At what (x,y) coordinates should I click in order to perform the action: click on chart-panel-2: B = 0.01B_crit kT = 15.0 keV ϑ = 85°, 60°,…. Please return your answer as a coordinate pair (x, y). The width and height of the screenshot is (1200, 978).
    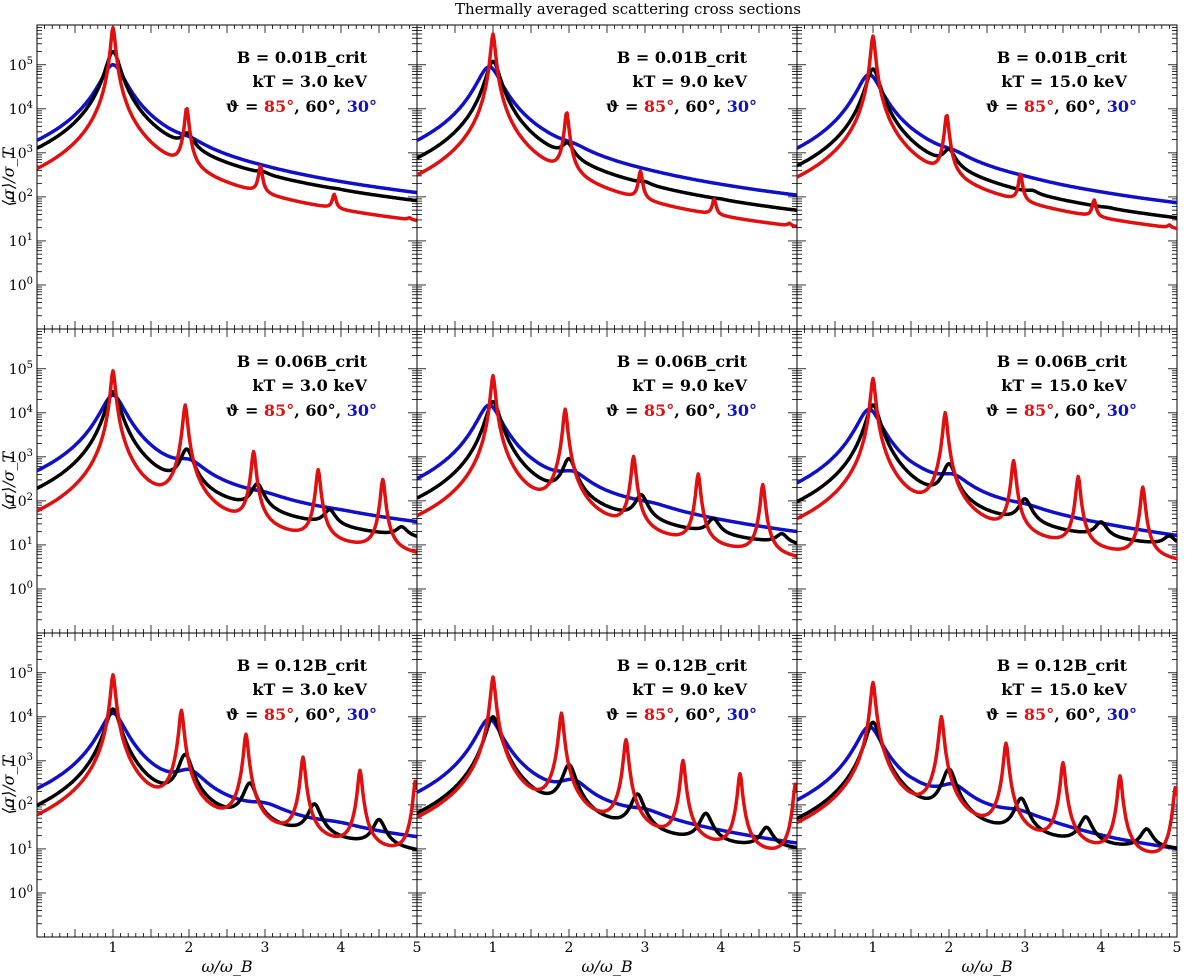
    Looking at the image, I should click on (987, 177).